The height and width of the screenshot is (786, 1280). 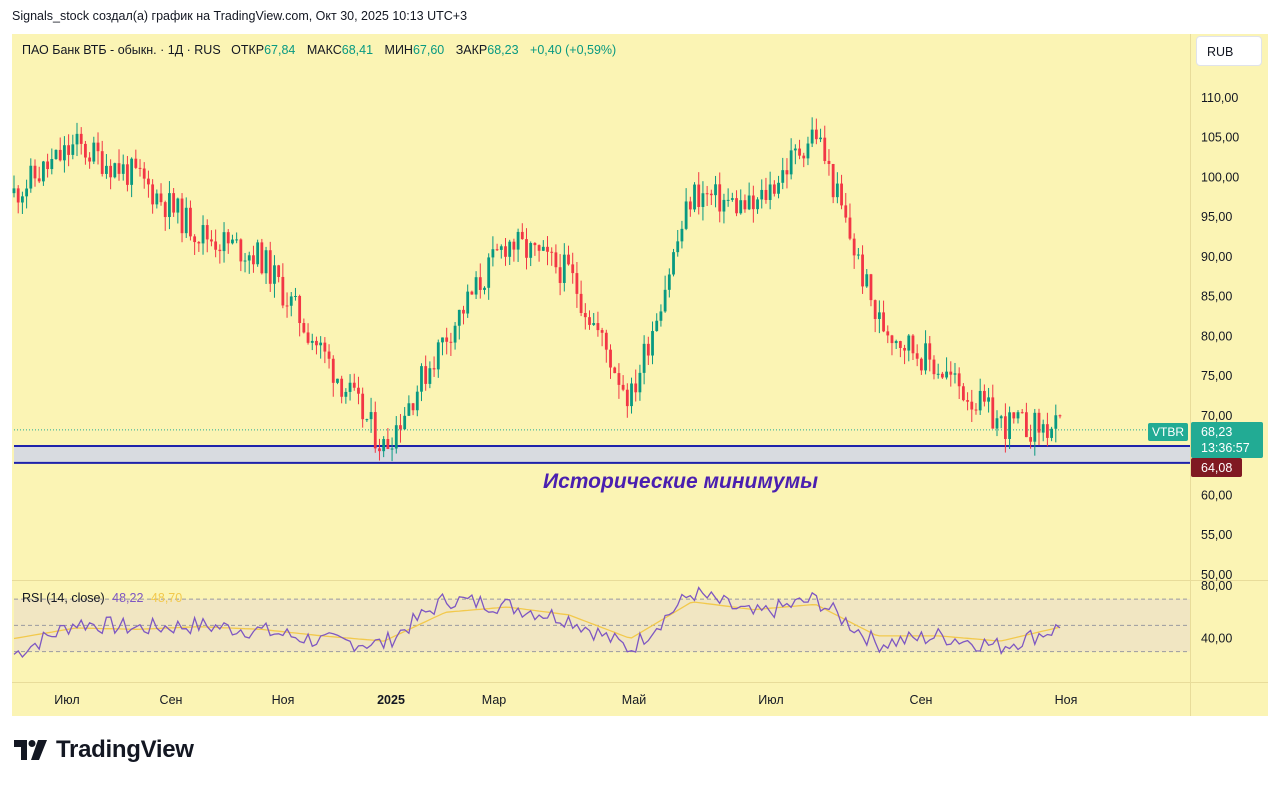 I want to click on rsi-ma-line, so click(x=537, y=621).